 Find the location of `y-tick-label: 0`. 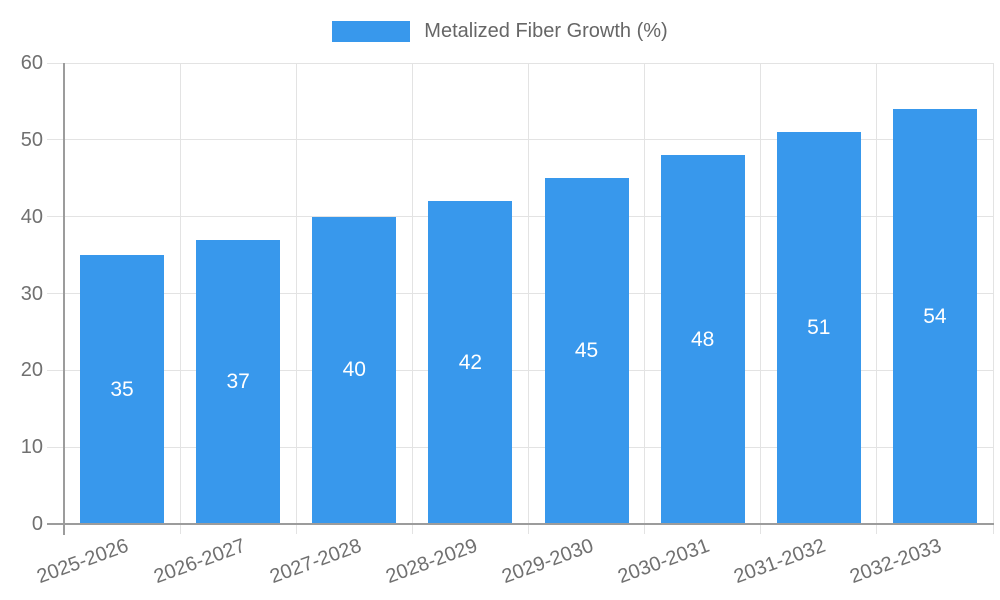

y-tick-label: 0 is located at coordinates (37, 524).